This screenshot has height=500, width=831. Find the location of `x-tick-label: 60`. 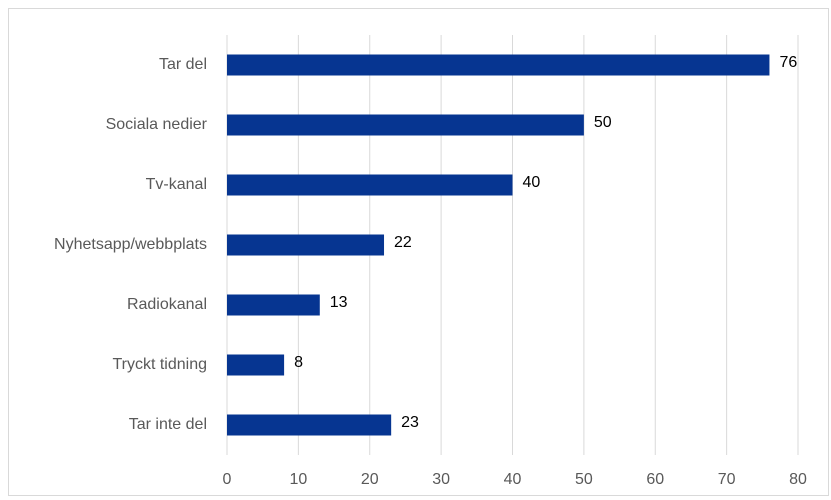

x-tick-label: 60 is located at coordinates (655, 479).